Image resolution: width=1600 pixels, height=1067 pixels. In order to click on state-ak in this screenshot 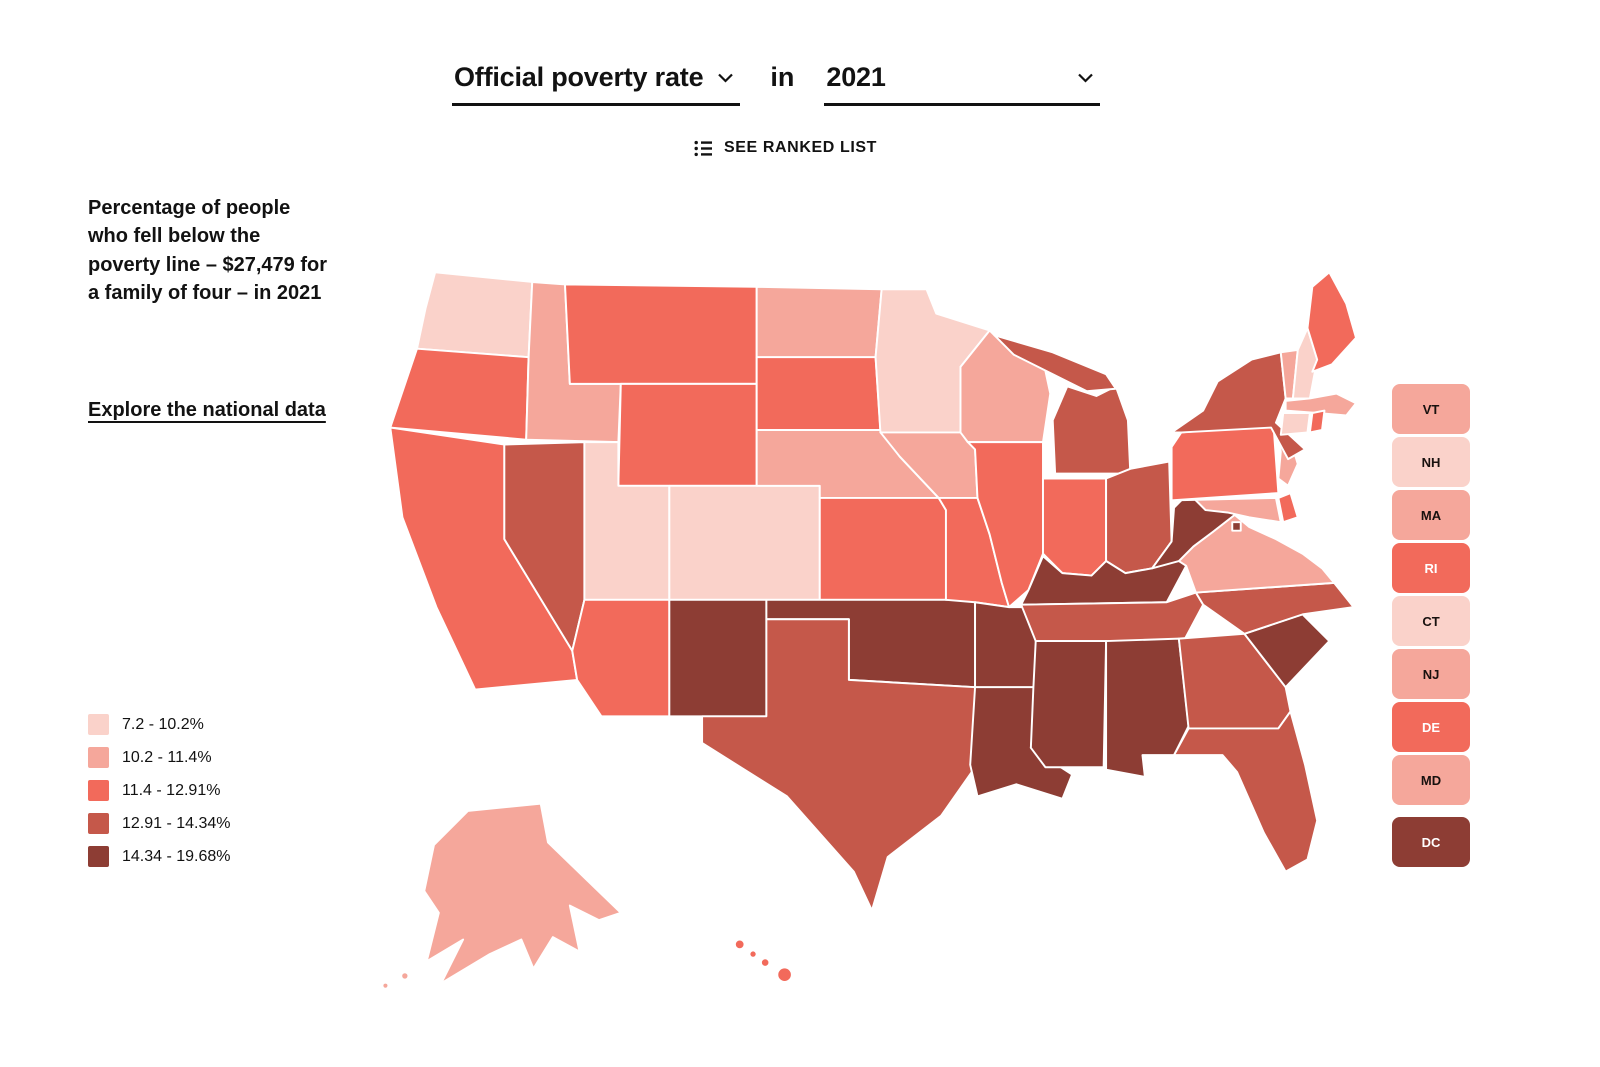, I will do `click(522, 893)`.